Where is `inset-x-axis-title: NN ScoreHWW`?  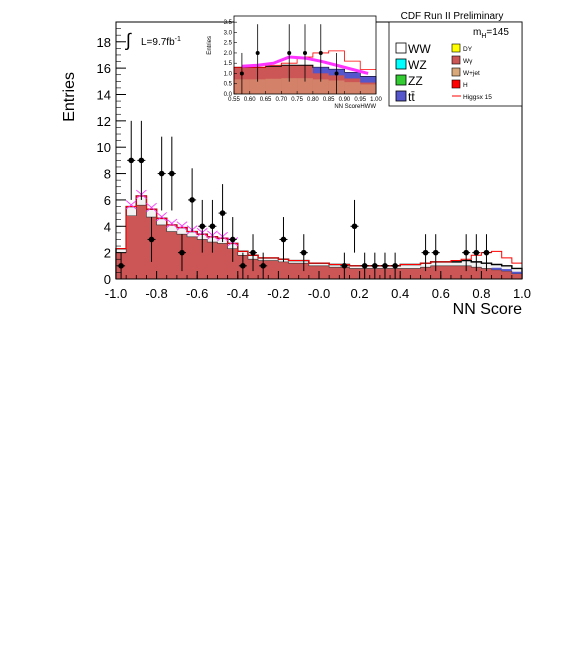
inset-x-axis-title: NN ScoreHWW is located at coordinates (355, 107).